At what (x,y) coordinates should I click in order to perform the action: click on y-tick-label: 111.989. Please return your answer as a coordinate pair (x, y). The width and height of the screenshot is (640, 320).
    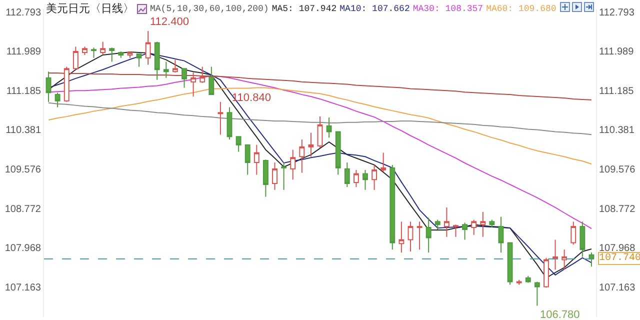
    Looking at the image, I should click on (24, 52).